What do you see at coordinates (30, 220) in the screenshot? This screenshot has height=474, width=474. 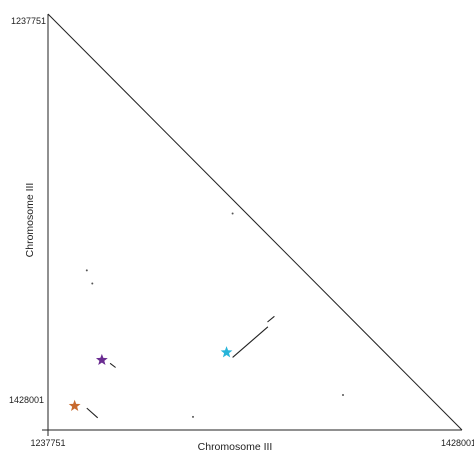 I see `y-axis-label: Chromosome III` at bounding box center [30, 220].